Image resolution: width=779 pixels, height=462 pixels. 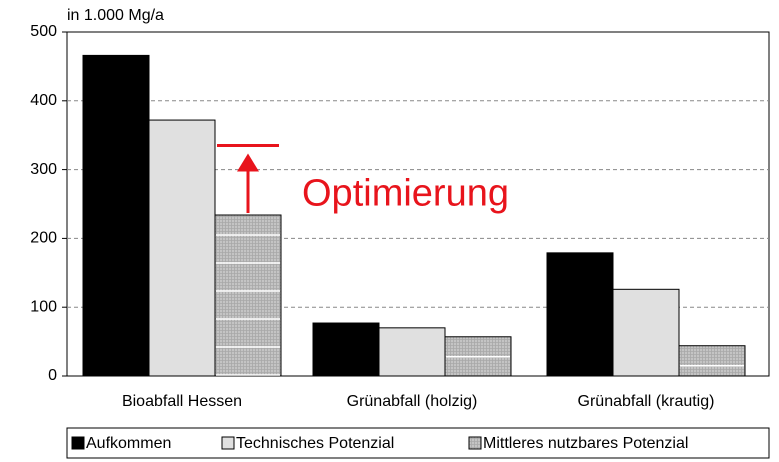 What do you see at coordinates (43, 100) in the screenshot?
I see `y-tick-label: 400` at bounding box center [43, 100].